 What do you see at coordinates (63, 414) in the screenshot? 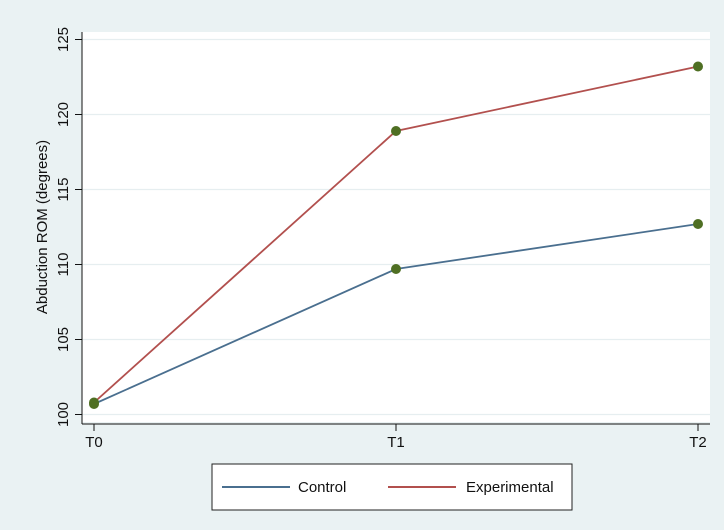
I see `y-tick-label-100: 100` at bounding box center [63, 414].